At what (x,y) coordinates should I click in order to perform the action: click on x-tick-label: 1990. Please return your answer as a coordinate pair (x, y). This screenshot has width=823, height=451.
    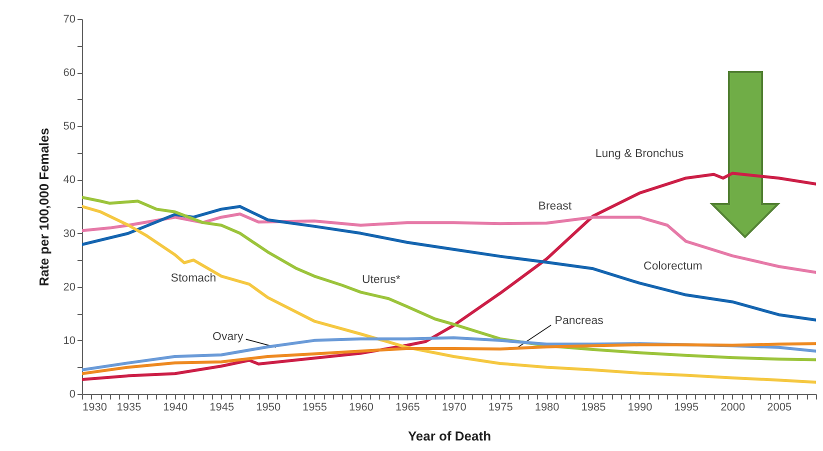
    Looking at the image, I should click on (640, 408).